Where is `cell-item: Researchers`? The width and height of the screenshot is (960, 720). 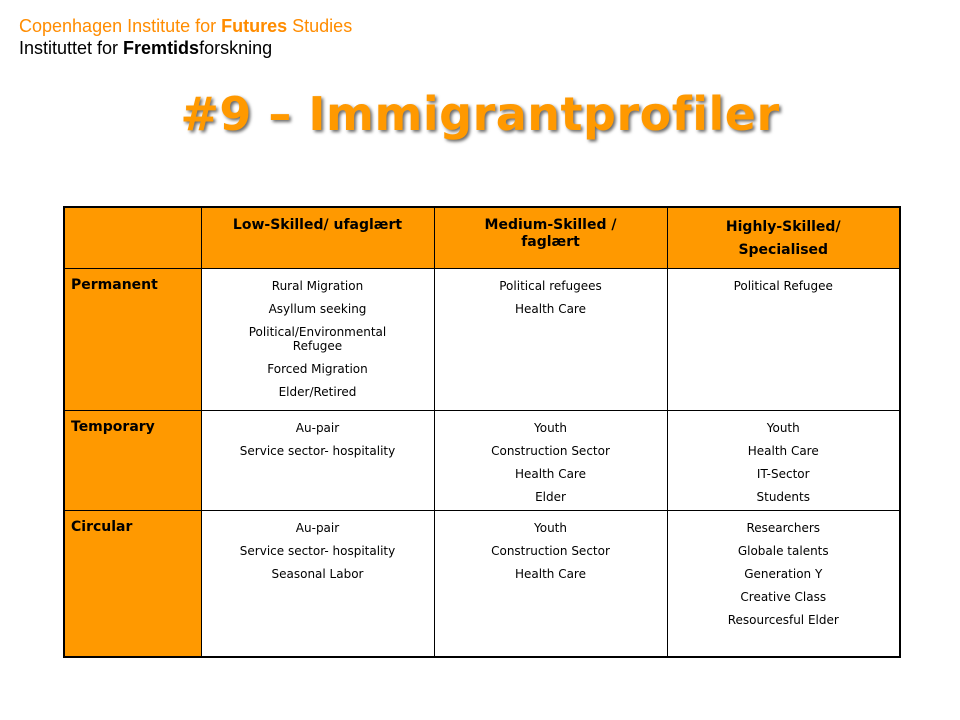 cell-item: Researchers is located at coordinates (783, 528).